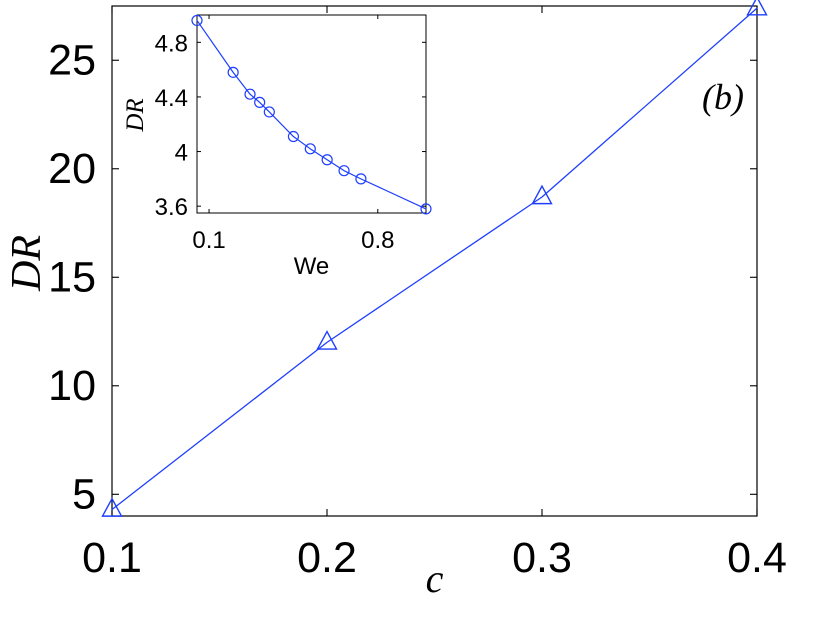 This screenshot has height=624, width=830. What do you see at coordinates (327, 558) in the screenshot?
I see `main-x-tick-label: 0.2` at bounding box center [327, 558].